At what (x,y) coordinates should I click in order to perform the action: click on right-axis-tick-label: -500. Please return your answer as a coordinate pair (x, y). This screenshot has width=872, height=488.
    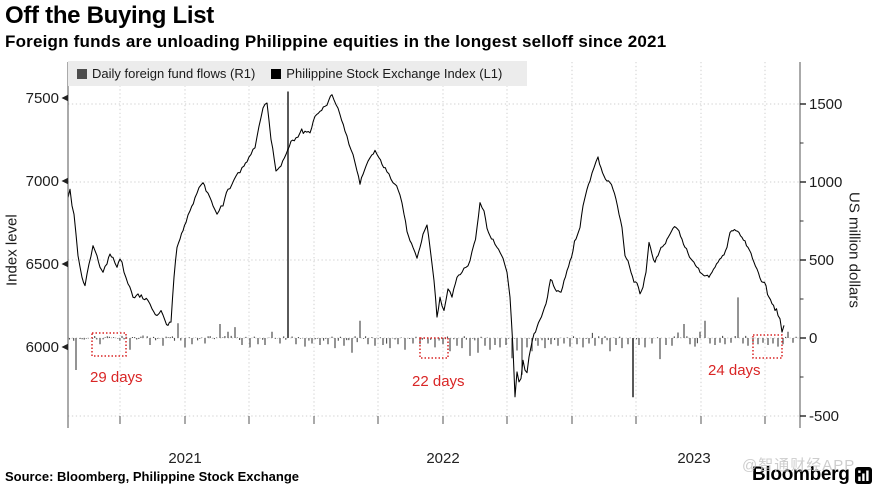
    Looking at the image, I should click on (824, 416).